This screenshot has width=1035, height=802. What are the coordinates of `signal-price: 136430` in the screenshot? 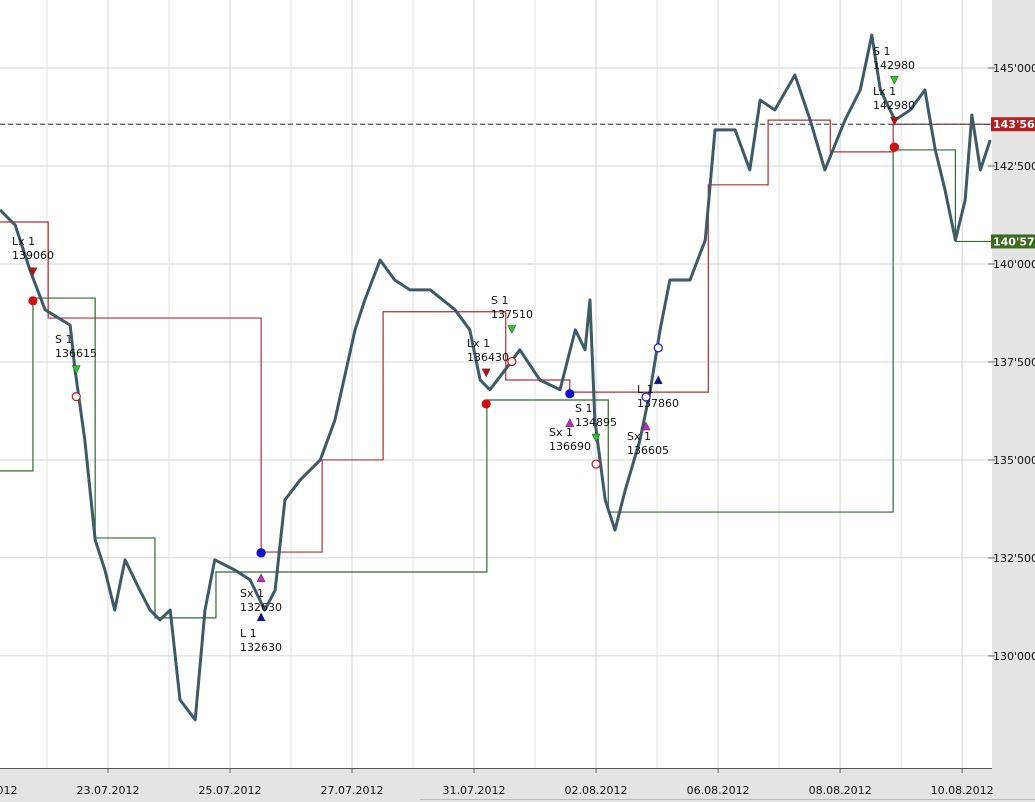 It's located at (488, 357).